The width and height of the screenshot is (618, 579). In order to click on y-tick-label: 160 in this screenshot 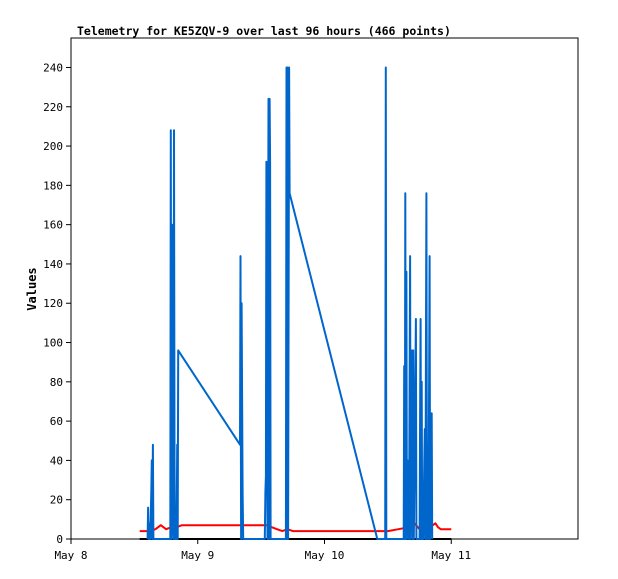, I will do `click(53, 225)`.